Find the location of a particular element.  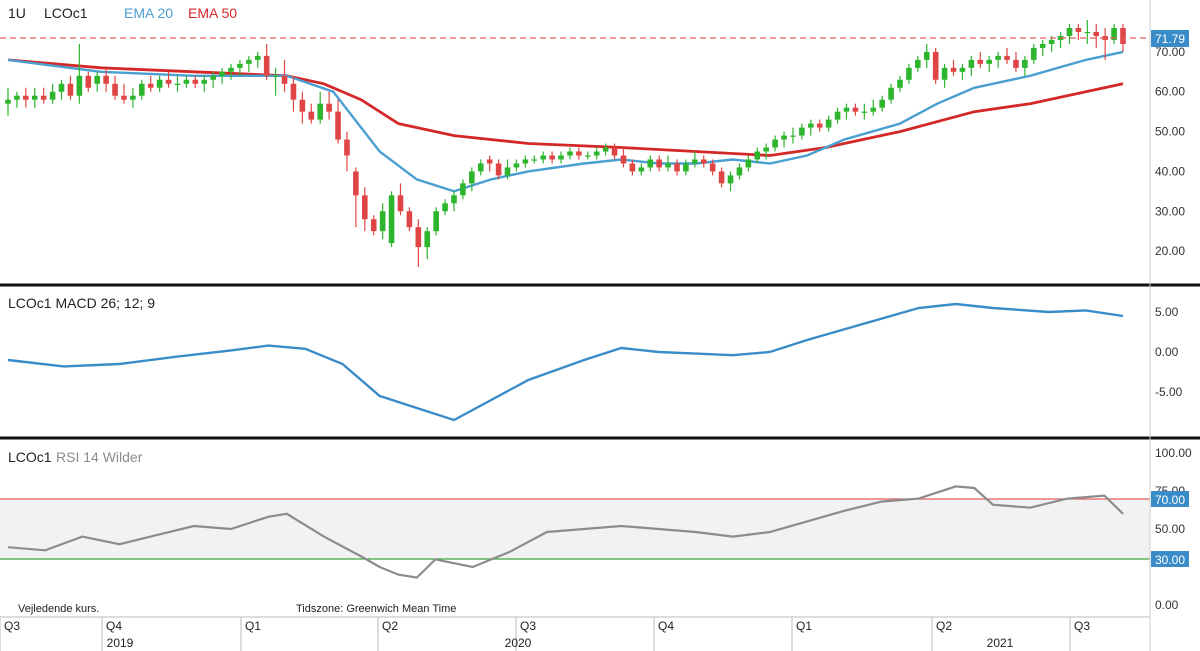

quarter-label: Q4 is located at coordinates (114, 626).